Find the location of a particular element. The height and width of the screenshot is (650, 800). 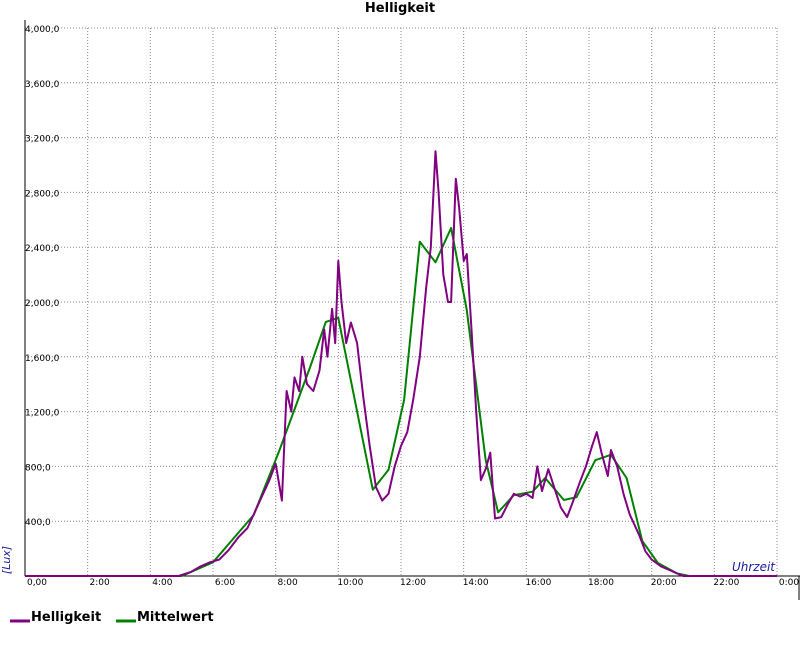

y-tick-label: 2,800,0 is located at coordinates (42, 194).